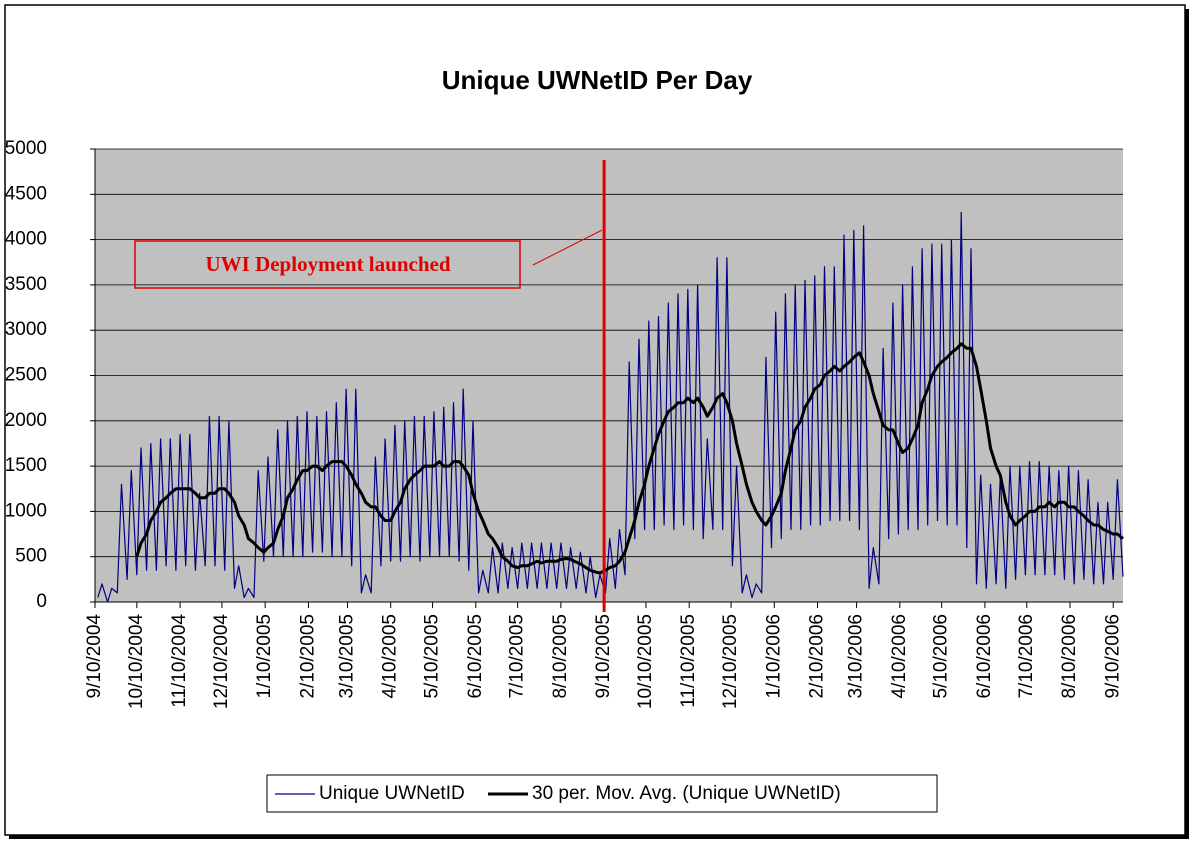  I want to click on y-tick-label: 0, so click(41, 601).